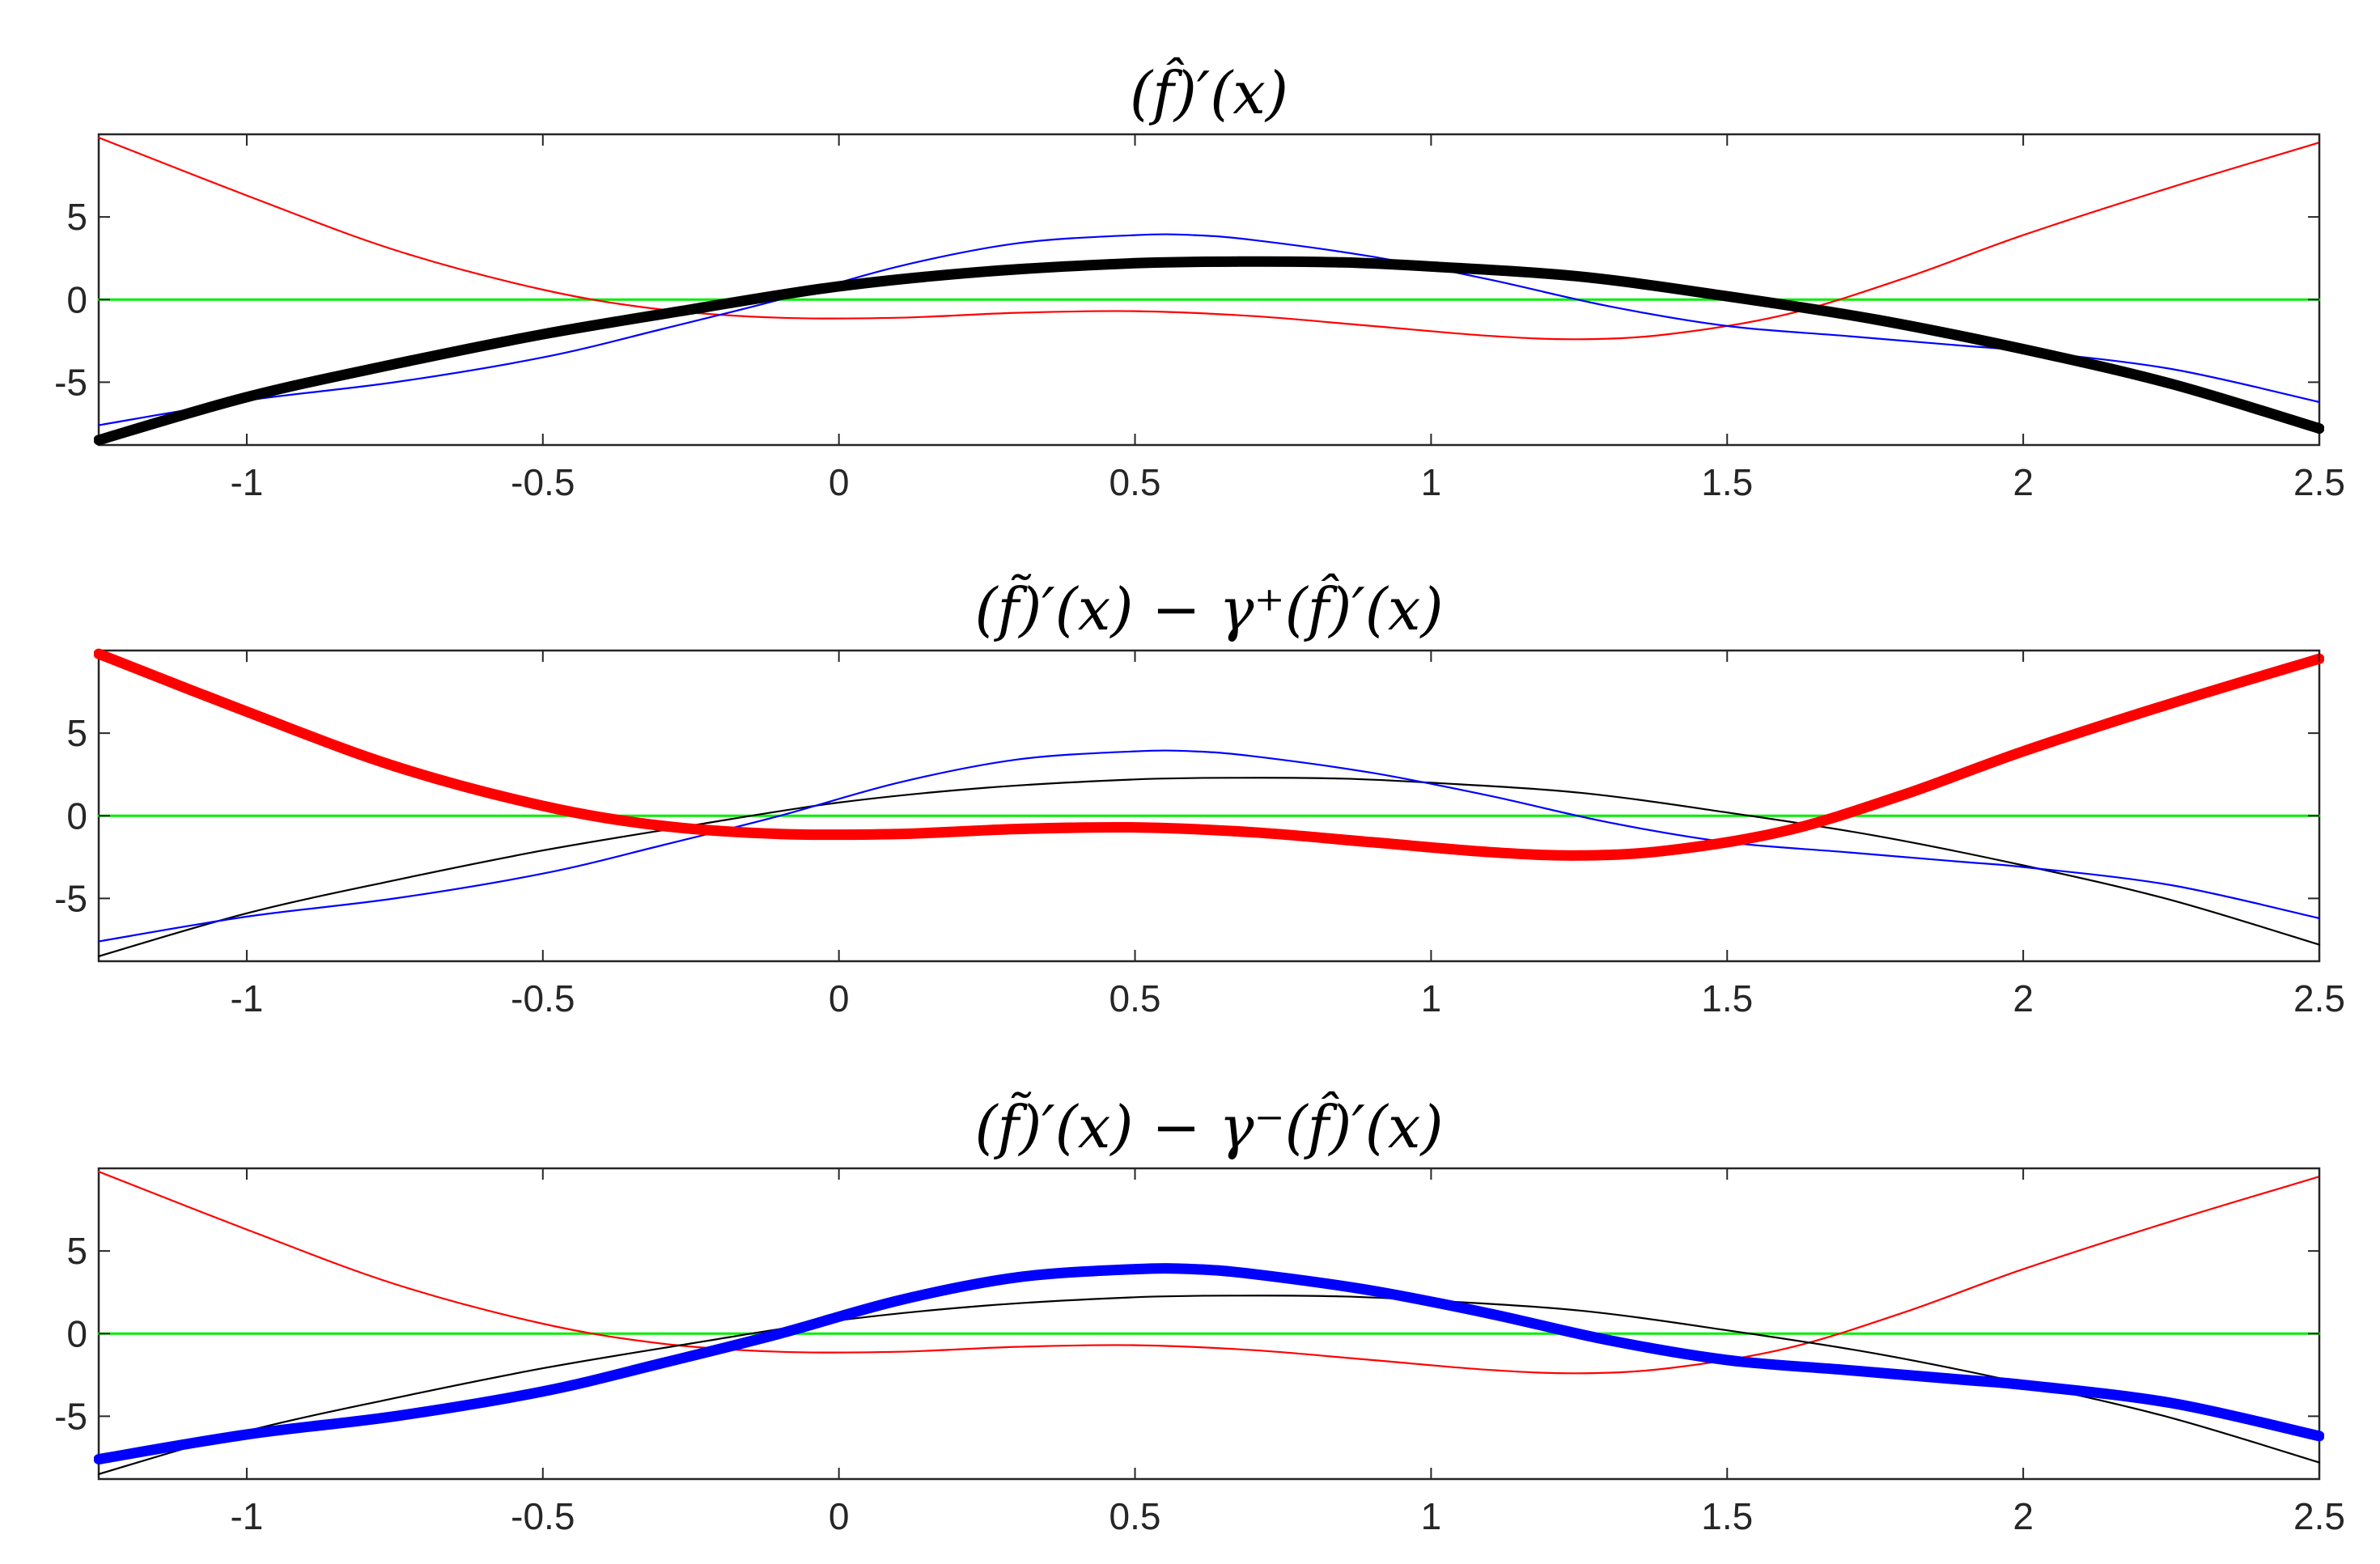 Image resolution: width=2380 pixels, height=1564 pixels. I want to click on subplot-title: (f̃)′(x) − γ⁻(f̂)′(x), so click(1208, 1125).